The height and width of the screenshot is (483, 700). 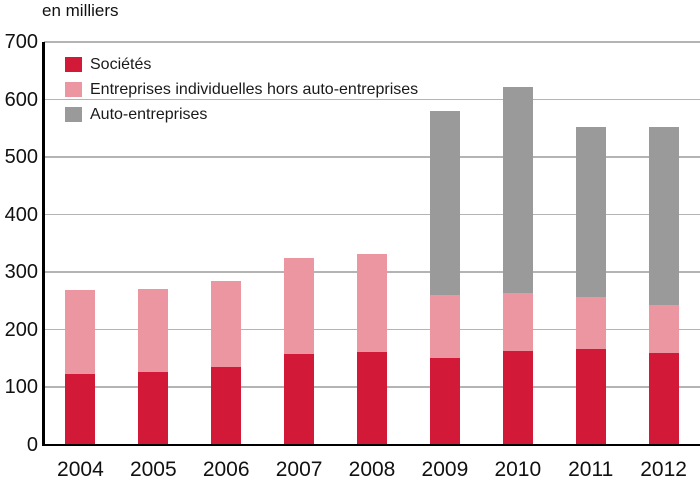 What do you see at coordinates (372, 398) in the screenshot?
I see `bar-segment-2008-Sociétés` at bounding box center [372, 398].